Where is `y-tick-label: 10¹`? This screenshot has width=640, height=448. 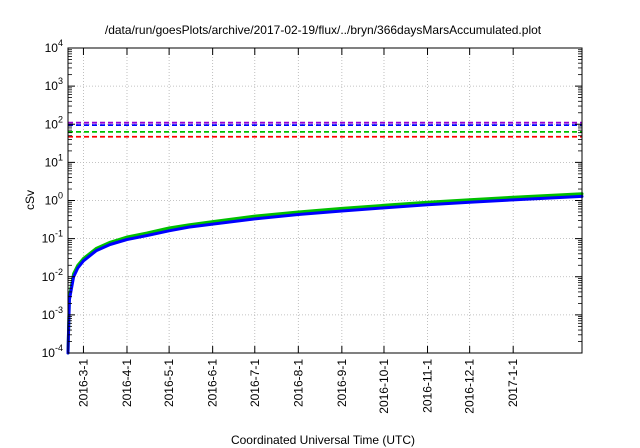 y-tick-label: 10¹ is located at coordinates (54, 160).